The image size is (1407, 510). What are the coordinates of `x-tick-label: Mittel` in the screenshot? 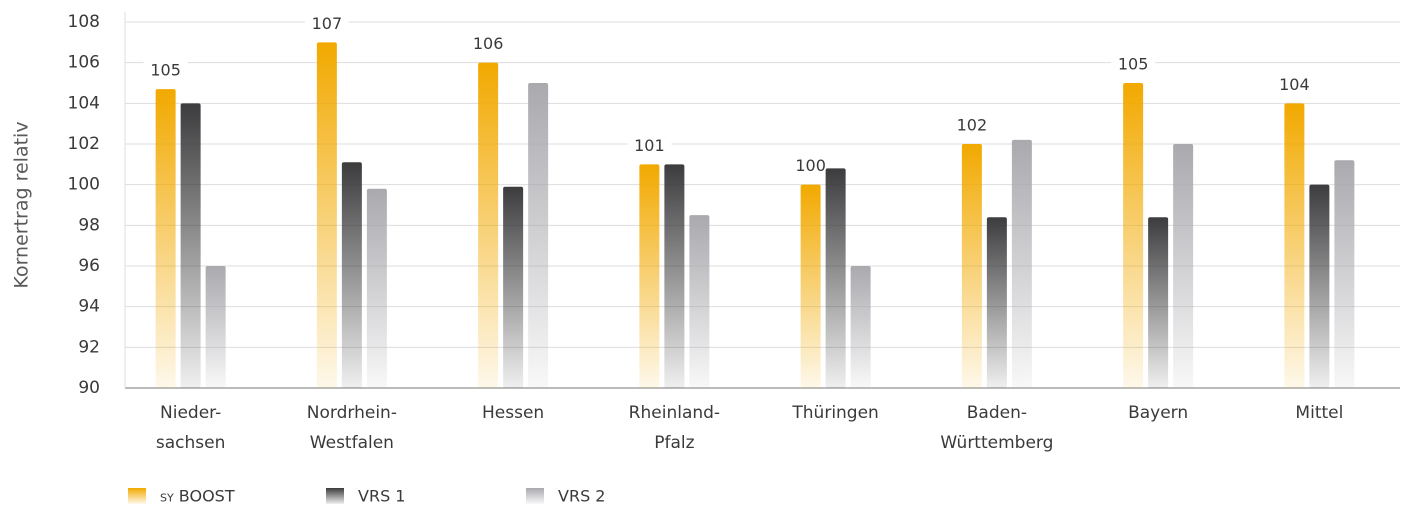 It's located at (1319, 413).